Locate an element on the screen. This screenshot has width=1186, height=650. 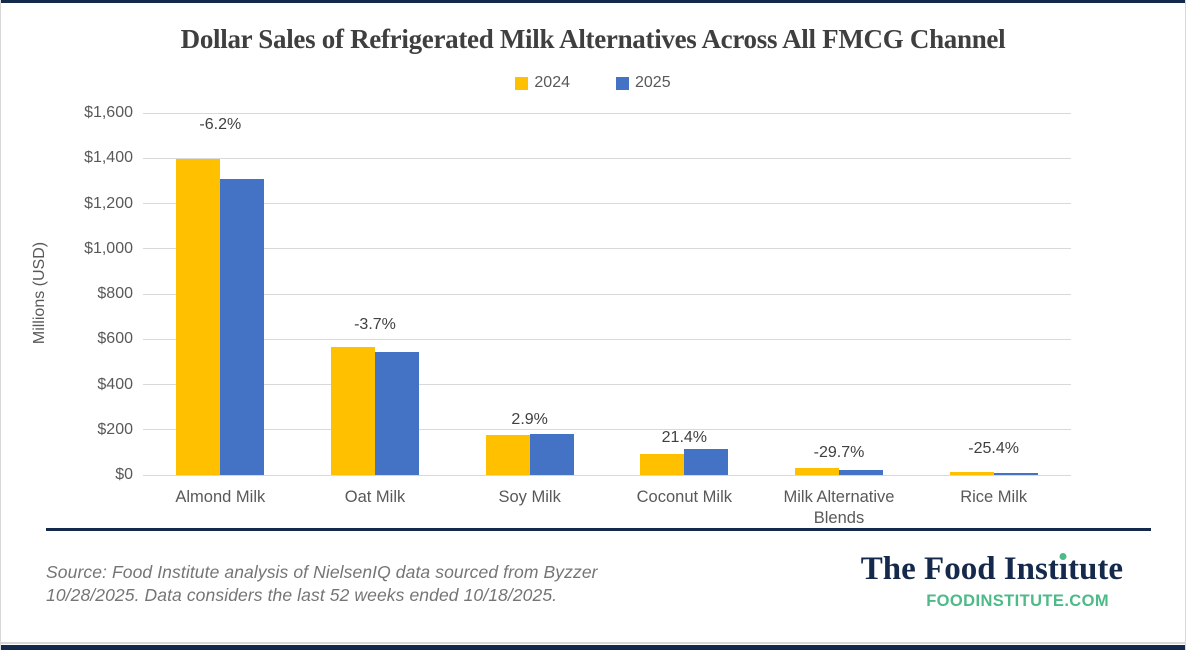
y-tick-label: $1,400 is located at coordinates (108, 158).